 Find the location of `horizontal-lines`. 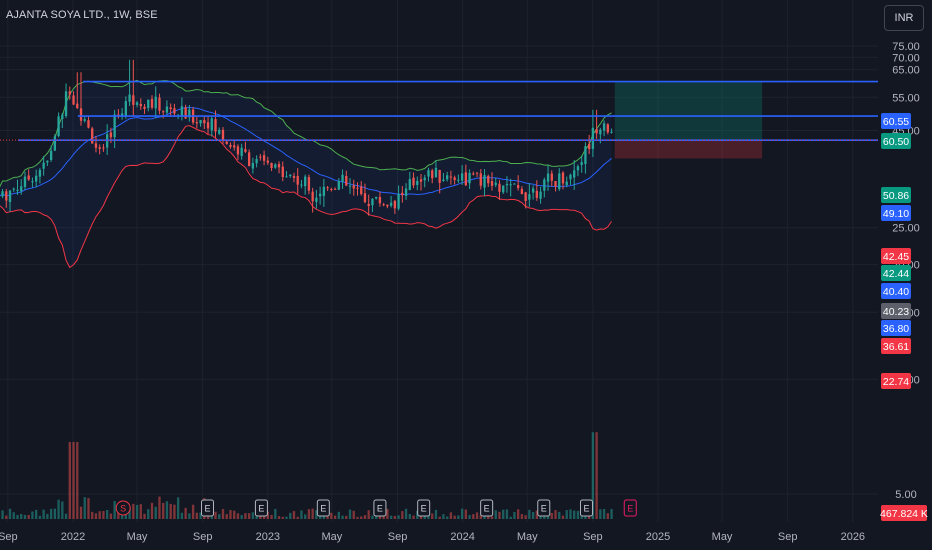

horizontal-lines is located at coordinates (439, 110).